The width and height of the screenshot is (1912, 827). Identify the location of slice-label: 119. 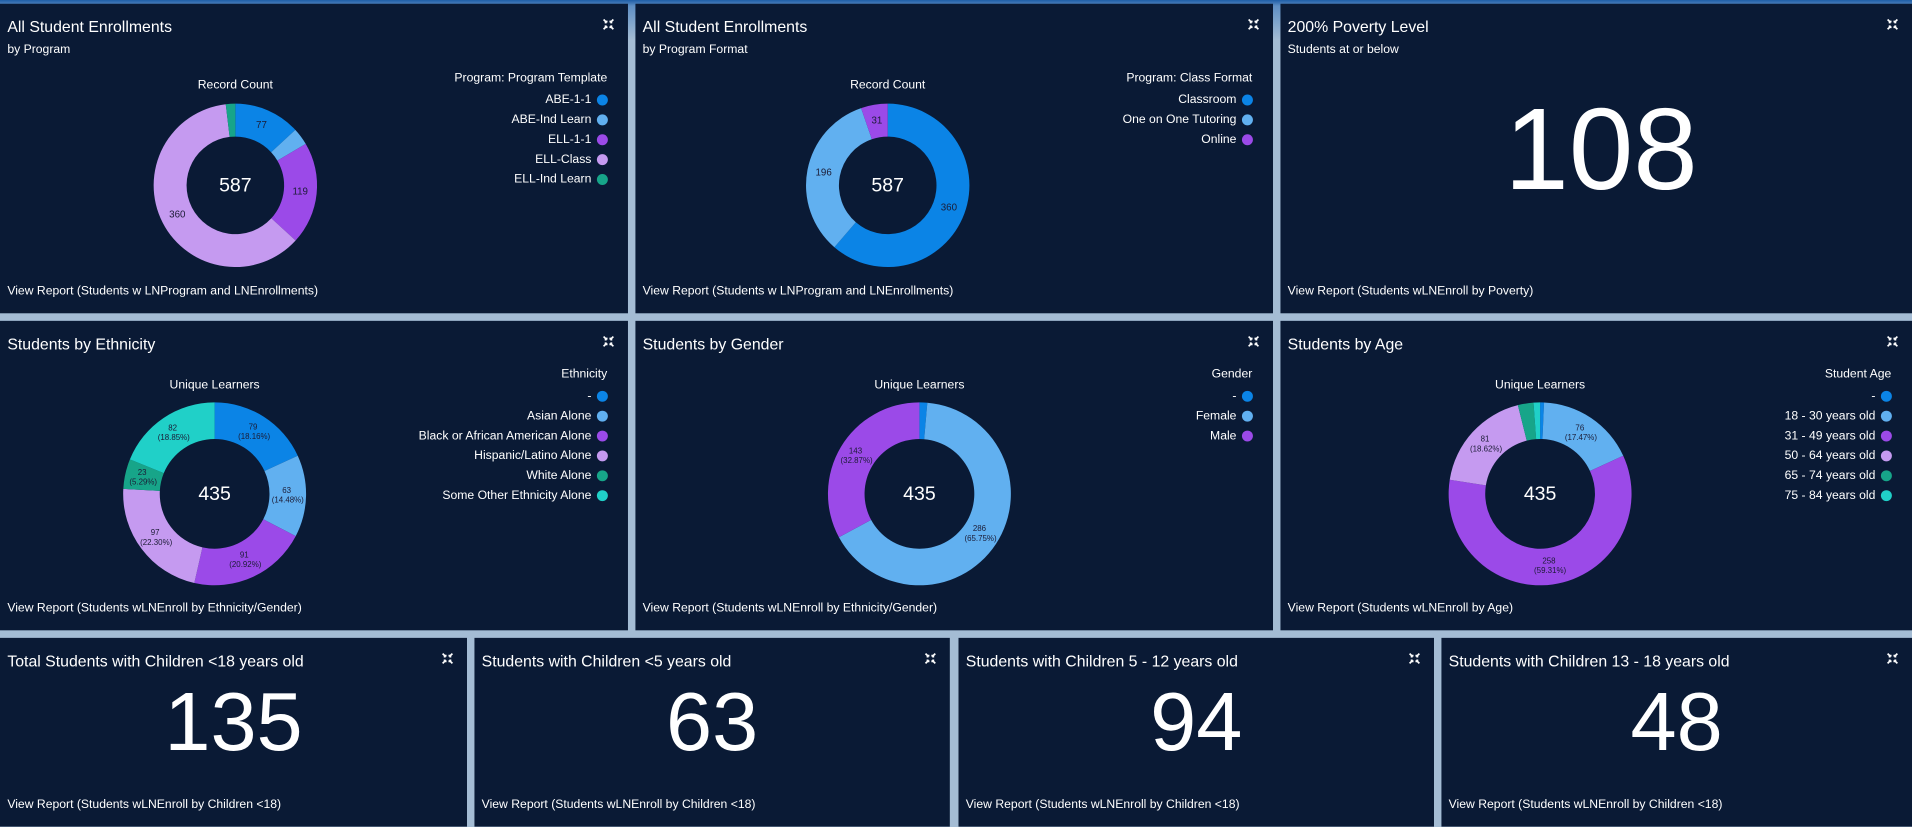
(300, 192).